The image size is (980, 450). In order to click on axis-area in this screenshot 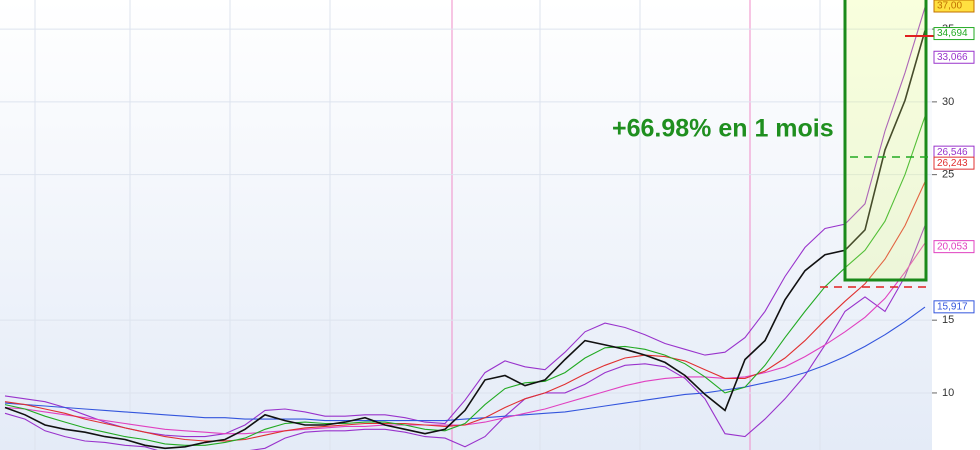, I will do `click(956, 225)`.